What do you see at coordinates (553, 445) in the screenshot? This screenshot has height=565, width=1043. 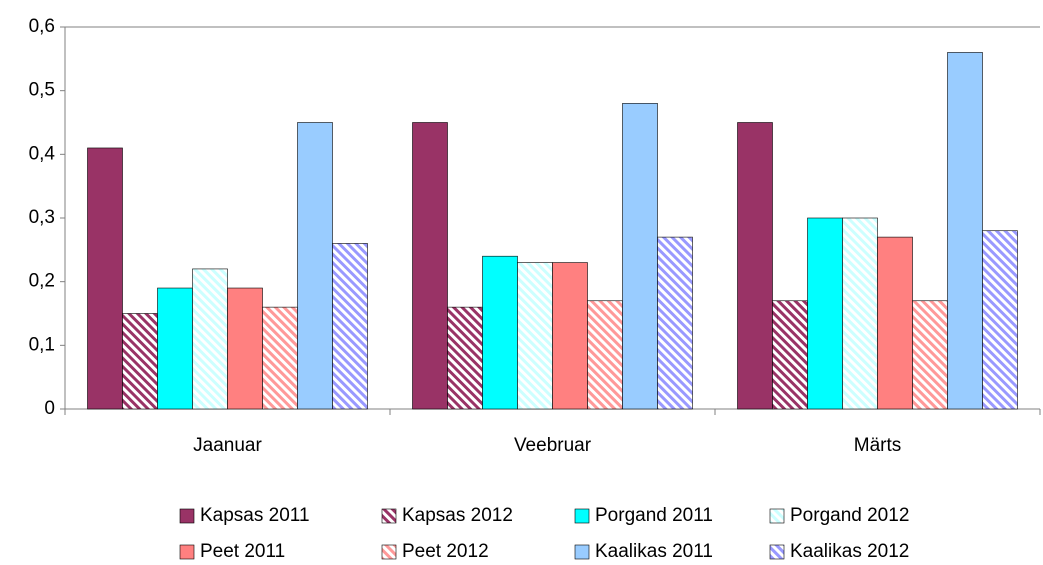 I see `x-tick-label: Veebruar` at bounding box center [553, 445].